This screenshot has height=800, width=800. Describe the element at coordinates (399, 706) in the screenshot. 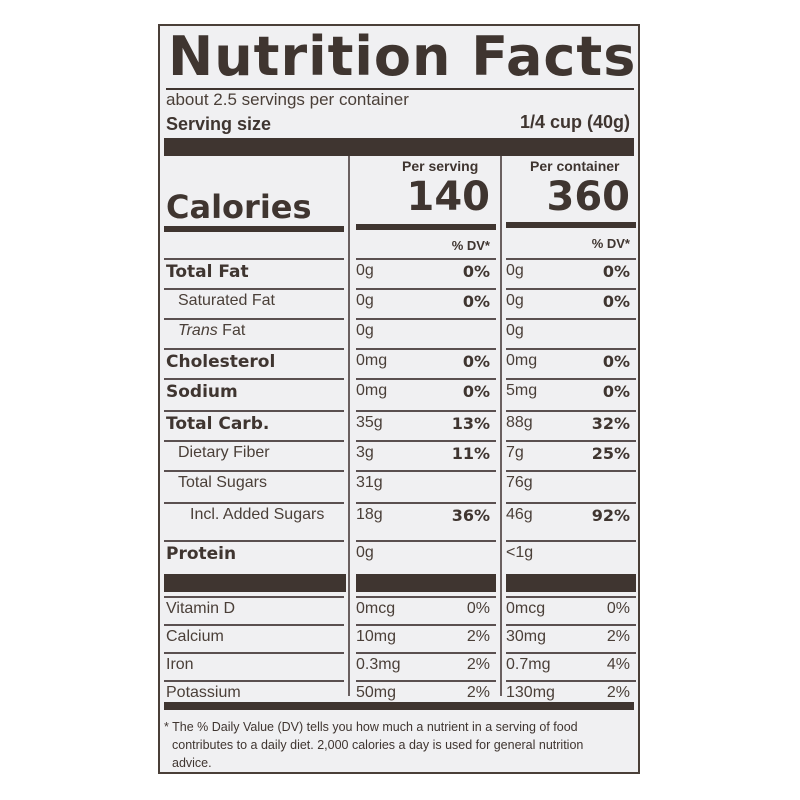

I see `footnote-divider` at that location.